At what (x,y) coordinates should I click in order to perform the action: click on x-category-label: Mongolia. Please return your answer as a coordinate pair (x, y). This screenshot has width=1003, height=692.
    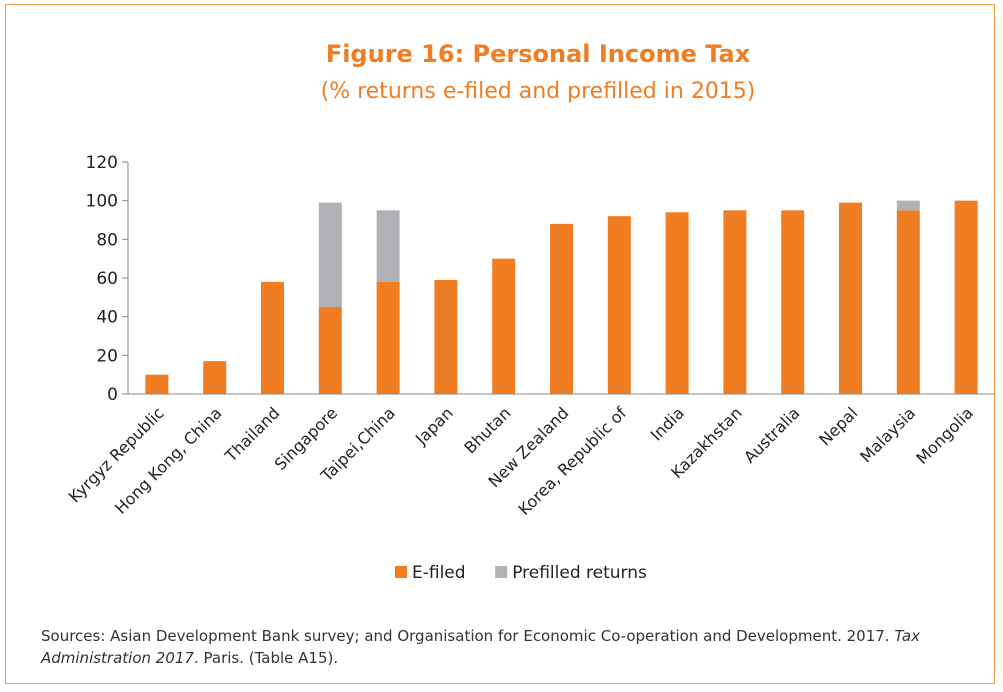
    Looking at the image, I should click on (944, 435).